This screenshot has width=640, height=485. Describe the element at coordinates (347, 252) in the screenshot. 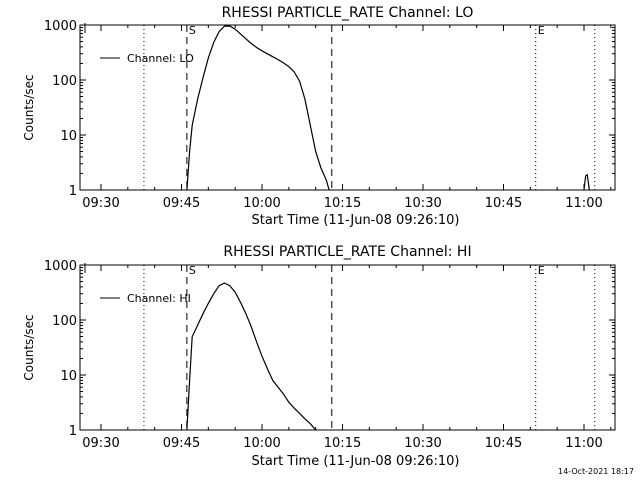

I see `chart-title: RHESSI PARTICLE_RATE Channel: HI` at that location.